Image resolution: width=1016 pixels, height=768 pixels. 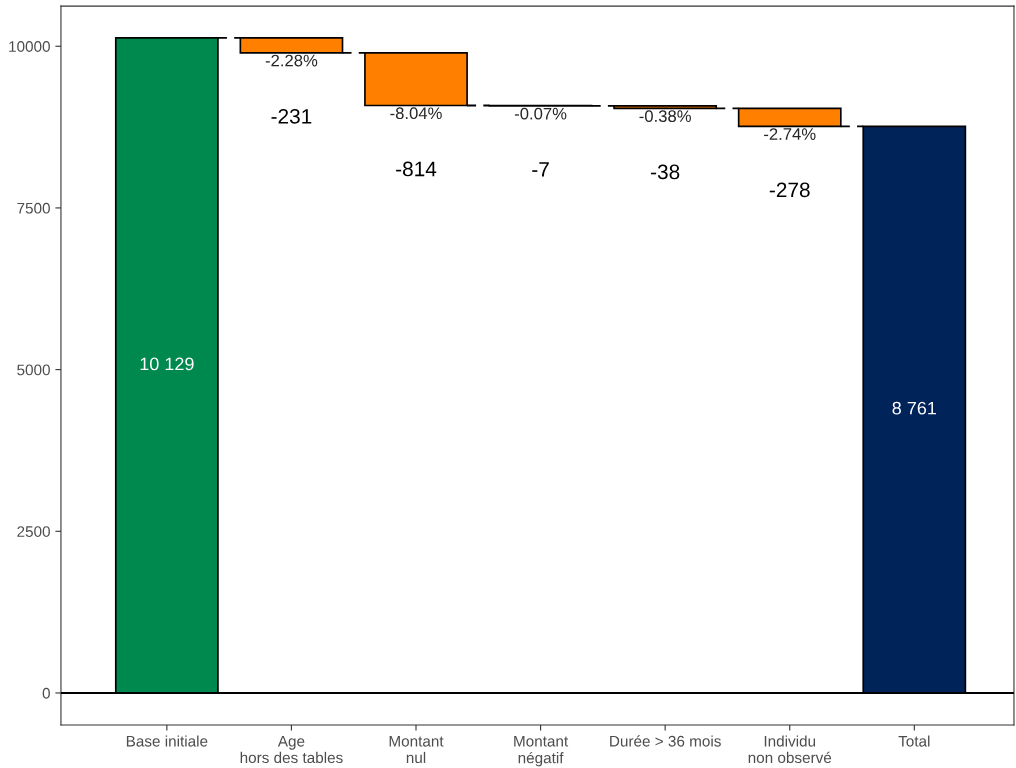 I want to click on y-tick-label: 7500, so click(x=33, y=208).